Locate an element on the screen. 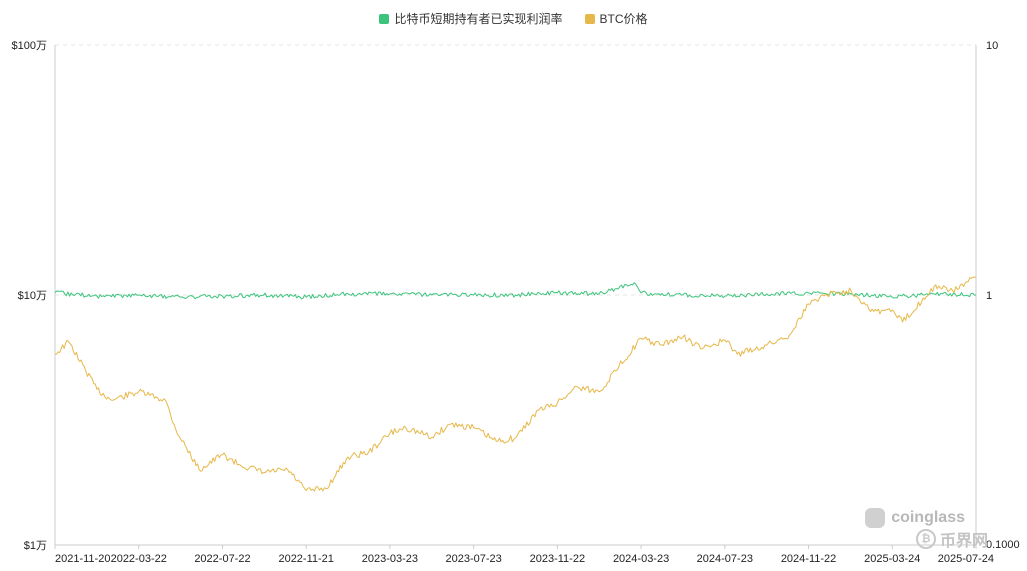 This screenshot has width=1027, height=571. x-tick-1: 2022-03-22 is located at coordinates (139, 559).